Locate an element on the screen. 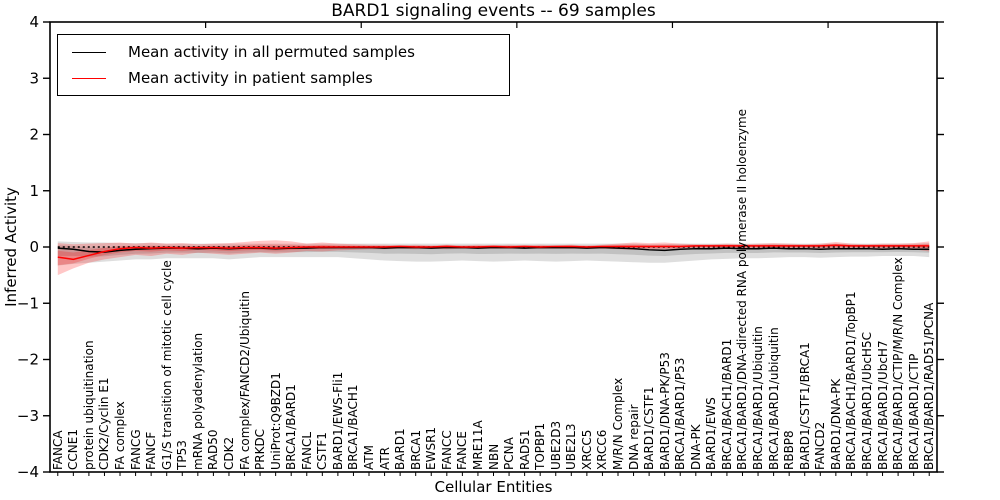  x-tick-label: protein ubiquitination is located at coordinates (88, 405).